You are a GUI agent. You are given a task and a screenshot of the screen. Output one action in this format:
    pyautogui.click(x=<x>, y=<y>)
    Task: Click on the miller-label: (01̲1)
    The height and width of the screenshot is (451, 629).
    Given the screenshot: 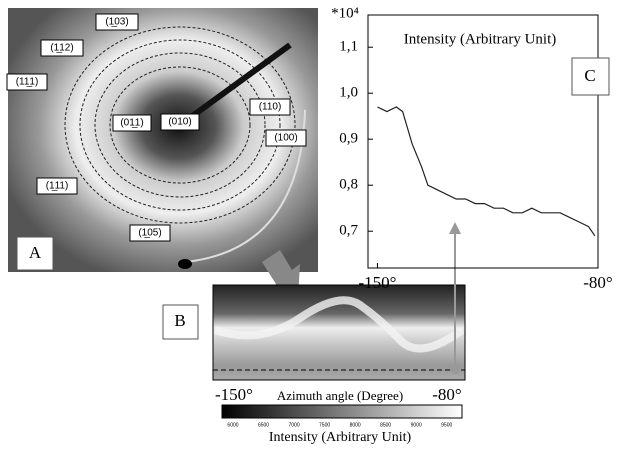 What is the action you would take?
    pyautogui.click(x=131, y=123)
    